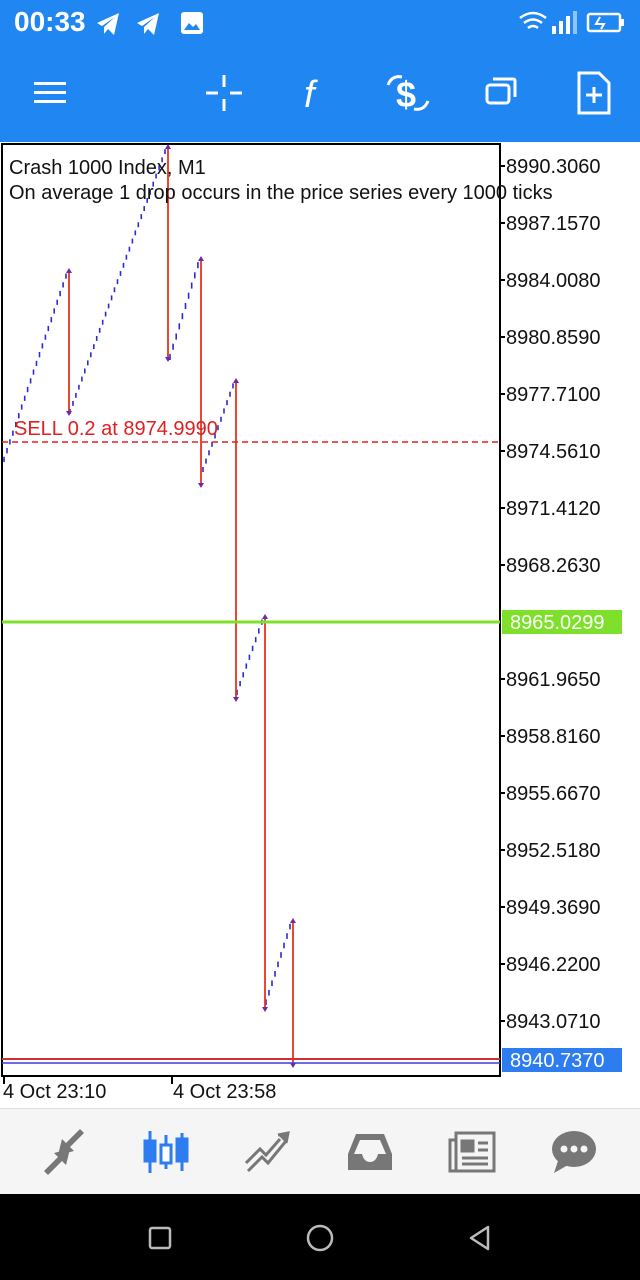 This screenshot has width=640, height=1280. Describe the element at coordinates (557, 623) in the screenshot. I see `bid-price-label: 8965.0299` at that location.